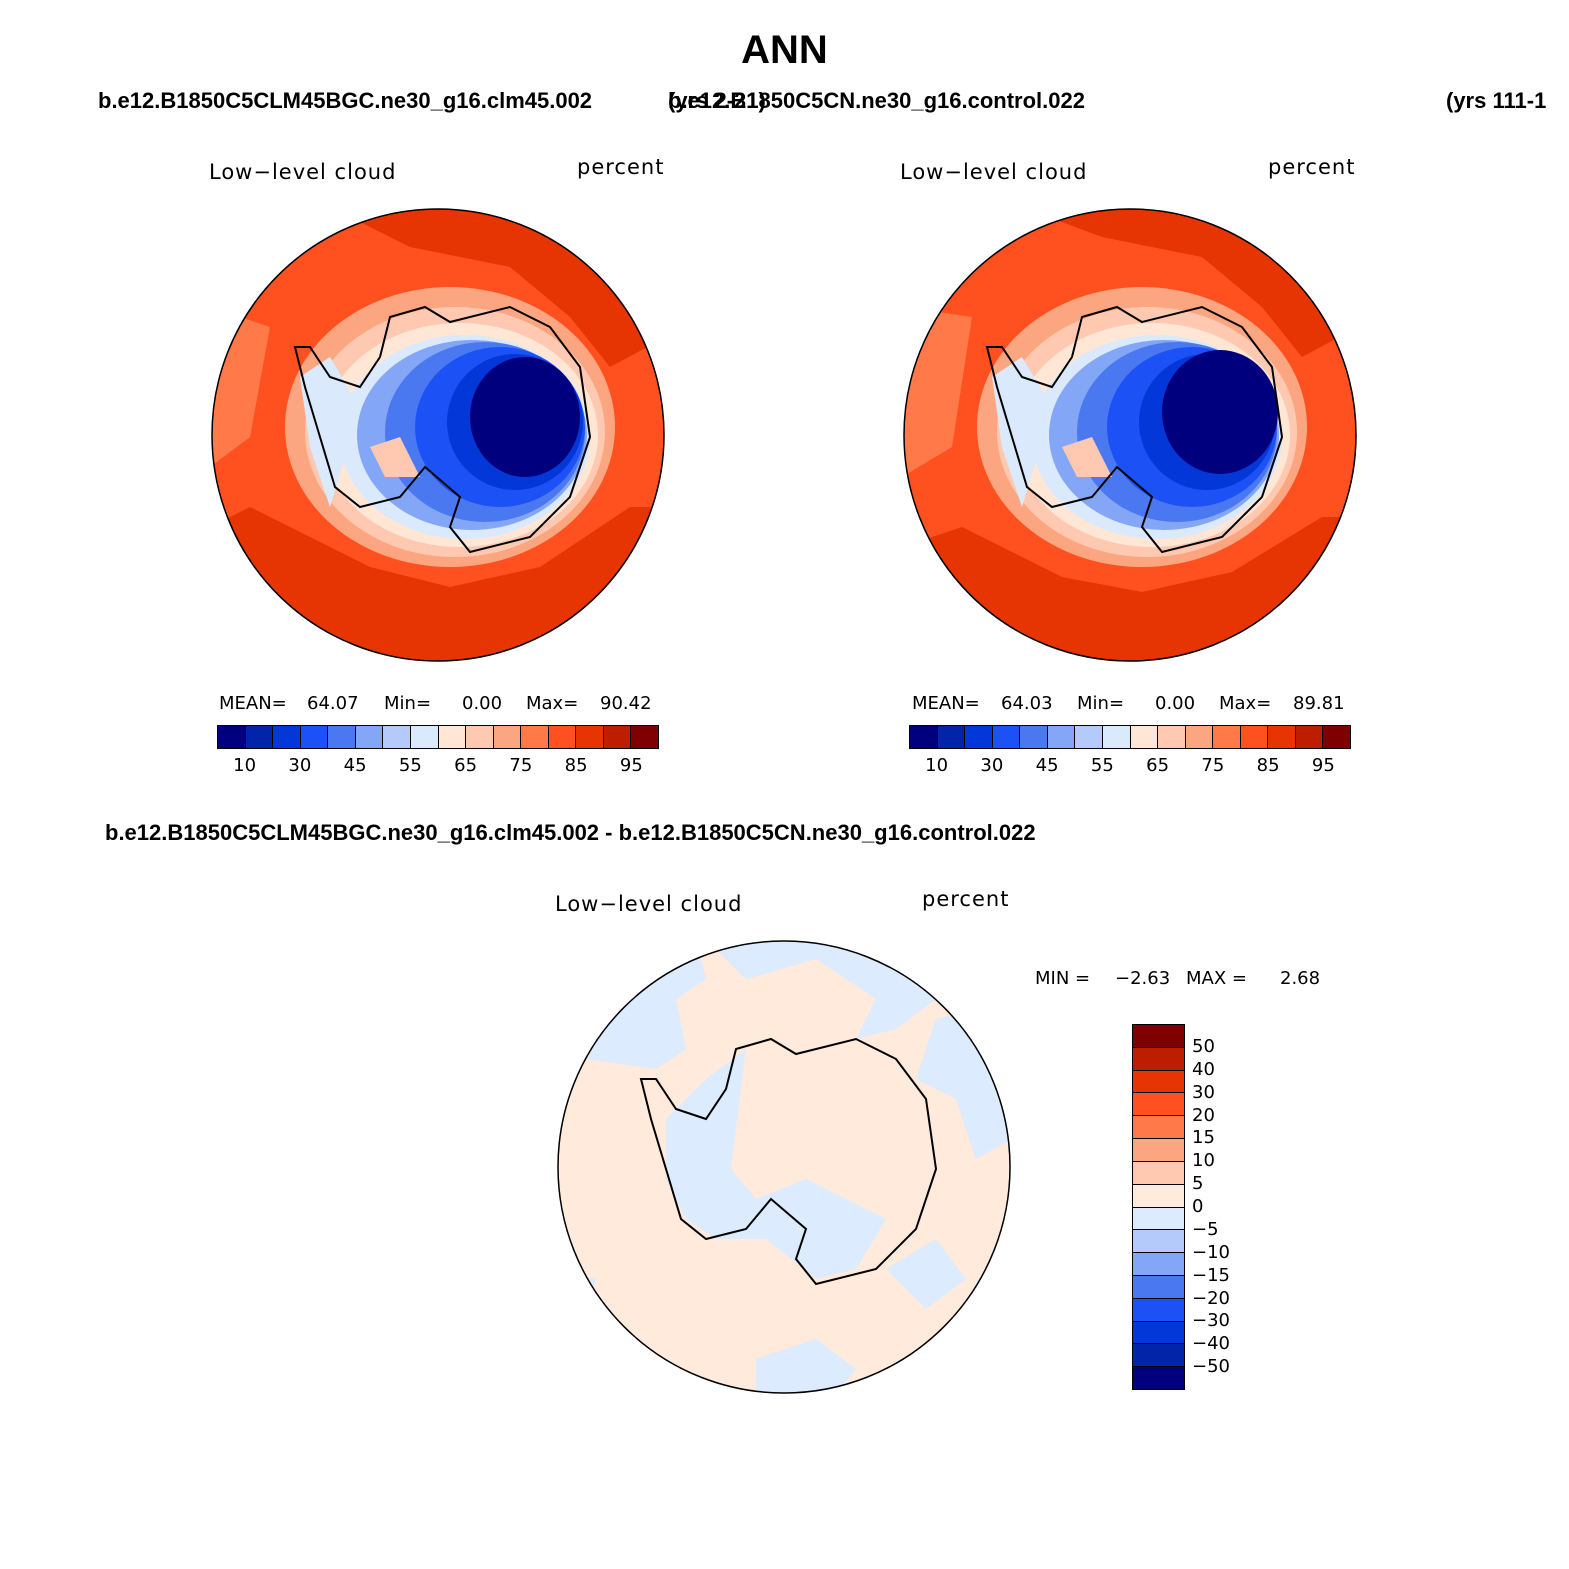 The height and width of the screenshot is (1569, 1569). Describe the element at coordinates (1216, 978) in the screenshot. I see `difference-max-label: MAX =` at that location.